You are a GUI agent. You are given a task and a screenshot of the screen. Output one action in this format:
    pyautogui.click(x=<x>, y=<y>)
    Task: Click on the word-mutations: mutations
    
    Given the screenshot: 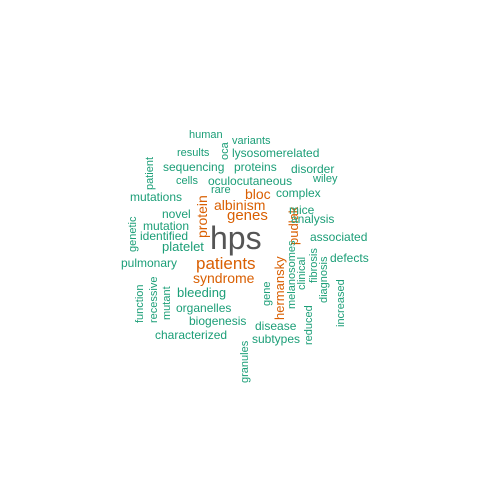 What is the action you would take?
    pyautogui.click(x=156, y=197)
    